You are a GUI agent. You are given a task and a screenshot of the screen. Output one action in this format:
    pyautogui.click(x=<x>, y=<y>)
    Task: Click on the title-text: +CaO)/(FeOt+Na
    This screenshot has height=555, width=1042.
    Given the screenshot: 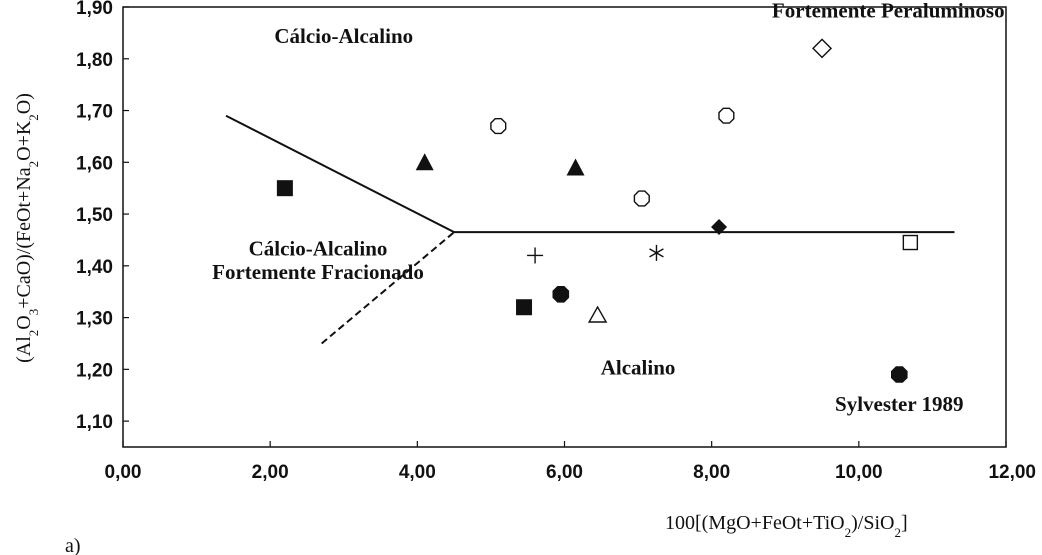 What is the action you would take?
    pyautogui.click(x=24, y=238)
    